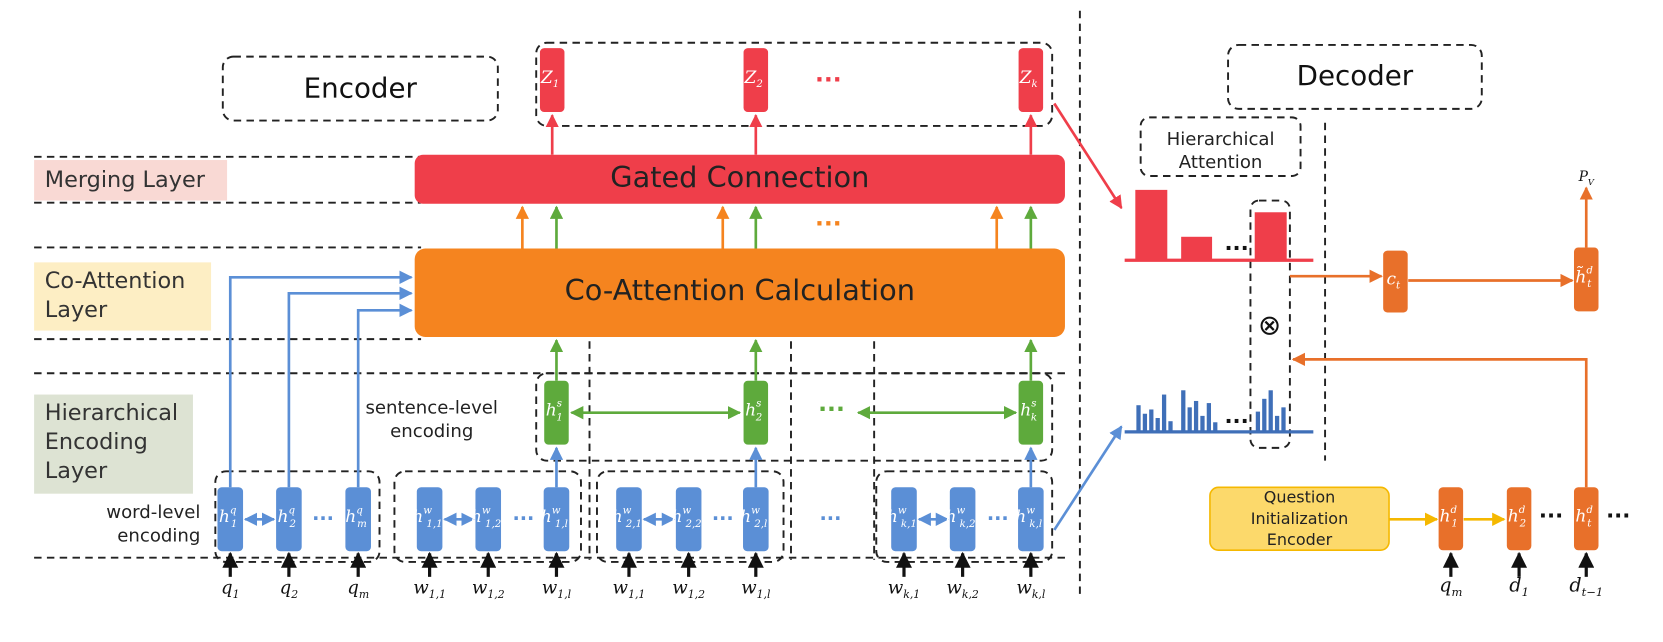 Image resolution: width=1663 pixels, height=642 pixels. What do you see at coordinates (760, 524) in the screenshot?
I see `word-node-label-sub: 2,l` at bounding box center [760, 524].